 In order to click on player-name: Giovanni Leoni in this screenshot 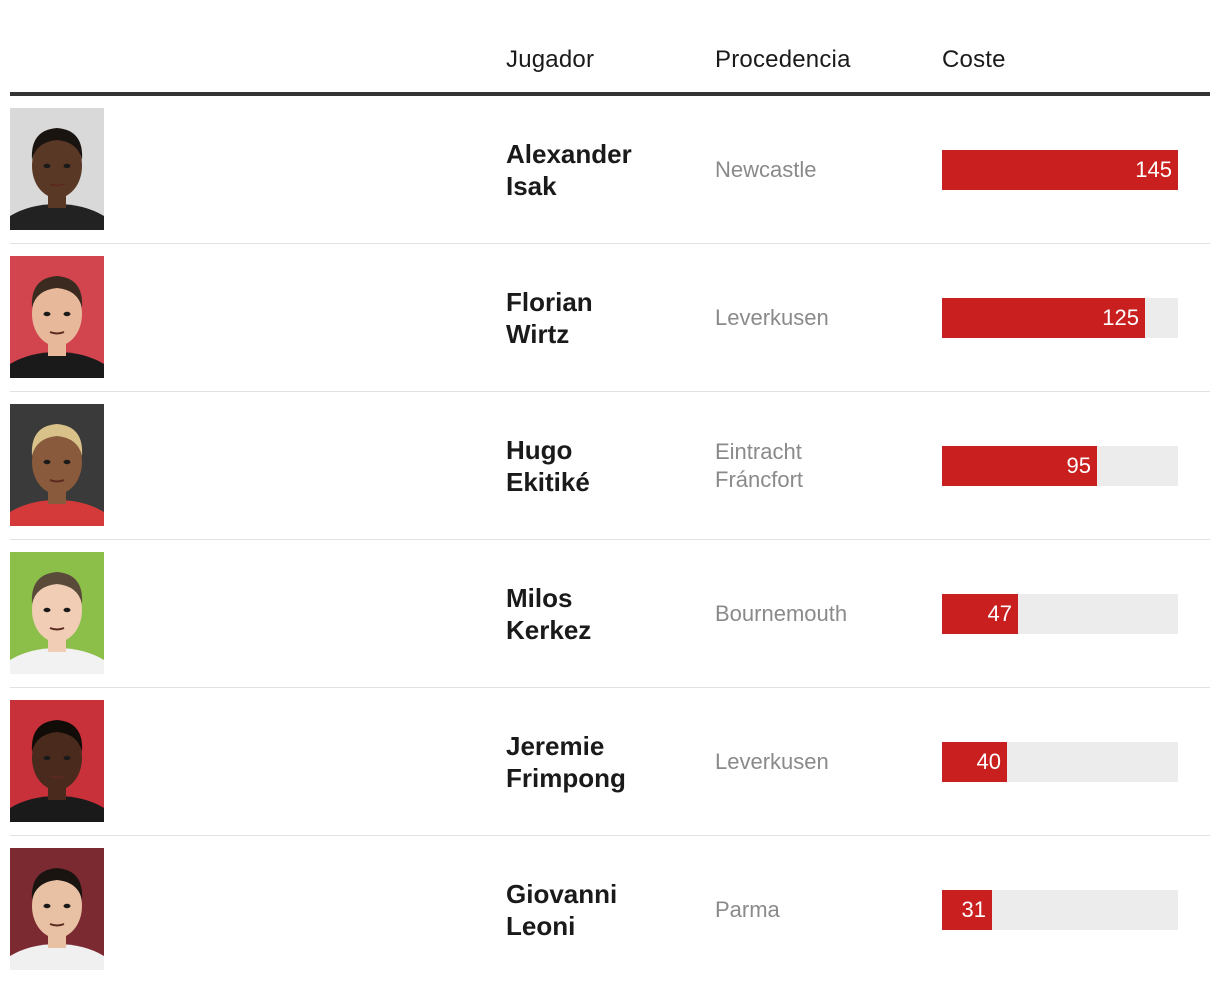, I will do `click(596, 910)`.